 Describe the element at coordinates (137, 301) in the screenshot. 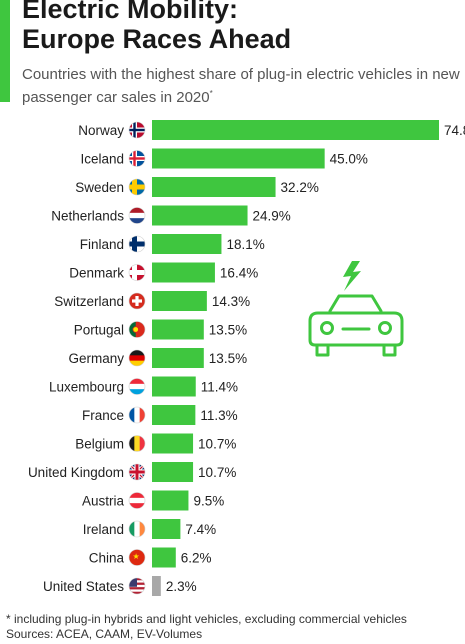

I see `flag-switzerland-icon` at that location.